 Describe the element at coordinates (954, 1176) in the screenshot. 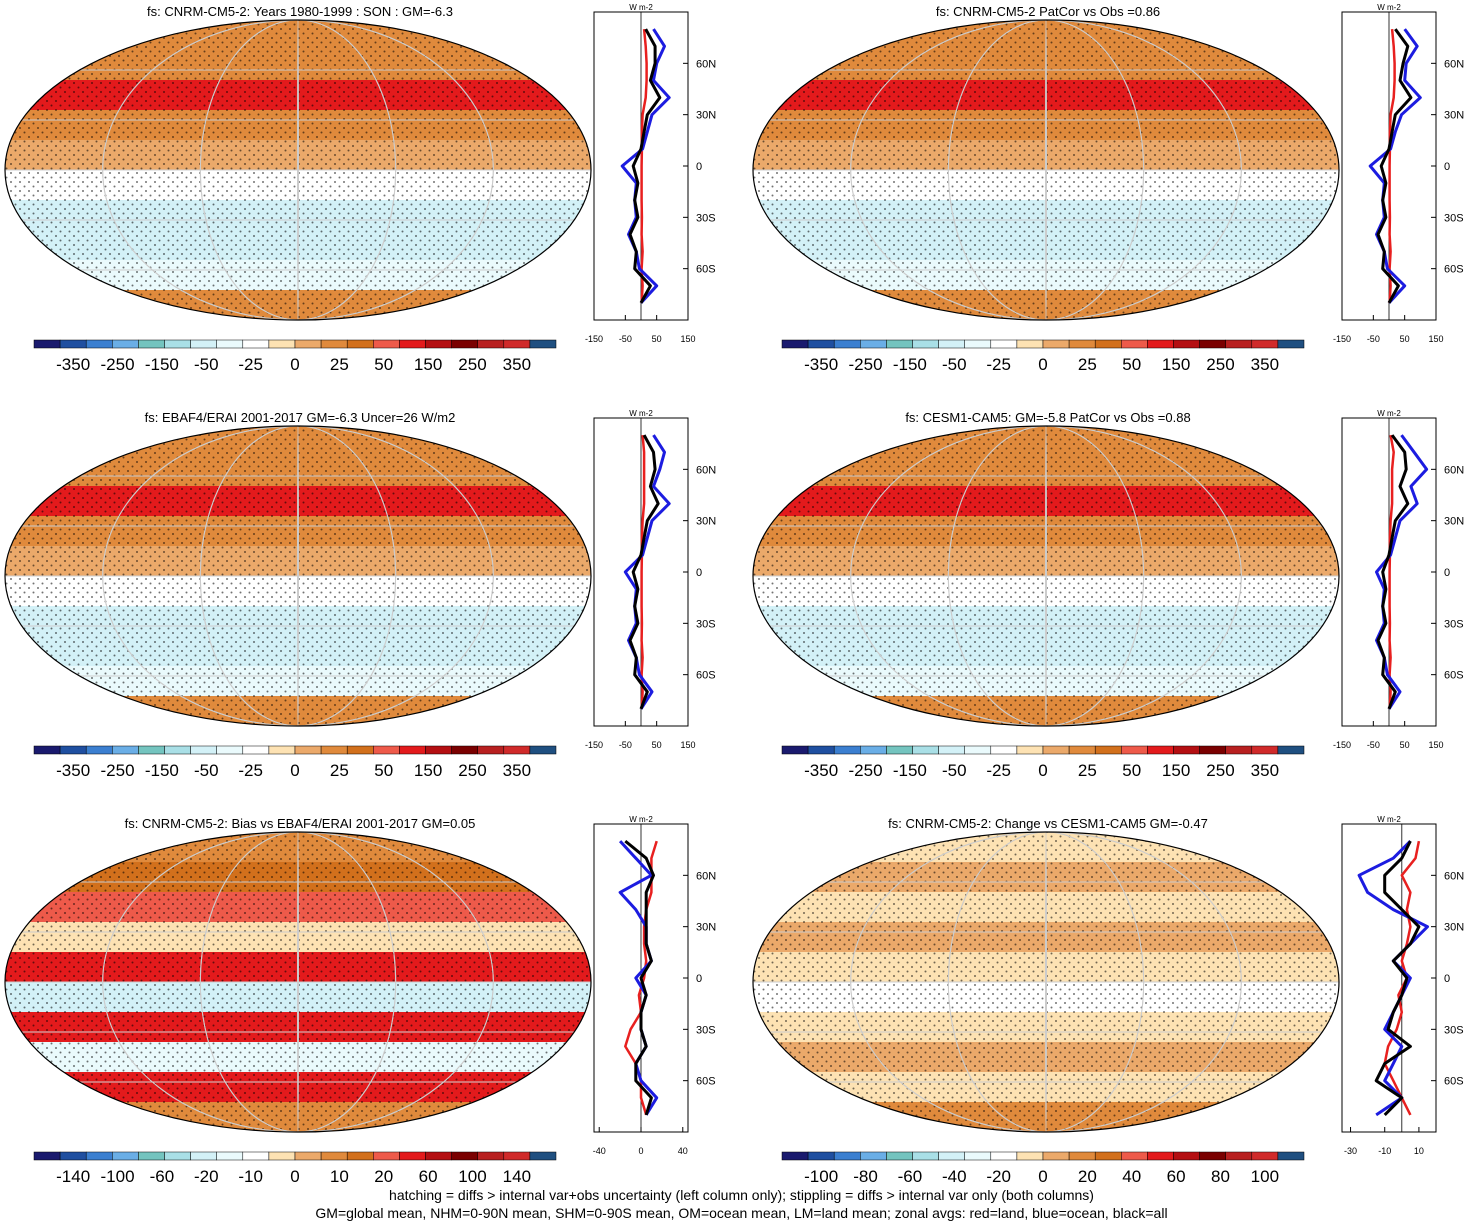

I see `colorbar-label: -40` at that location.